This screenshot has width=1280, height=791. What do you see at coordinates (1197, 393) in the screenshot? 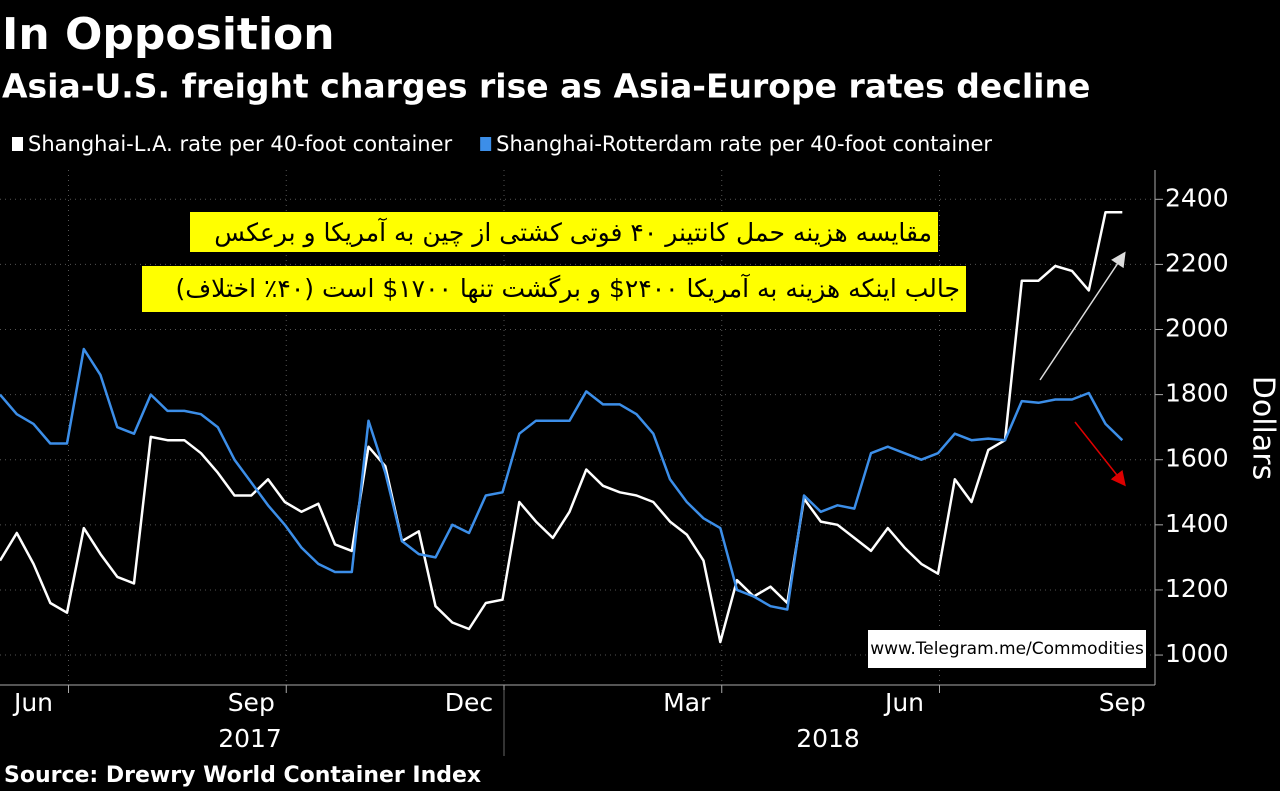
I see `y-tick-label: 1800` at bounding box center [1197, 393].